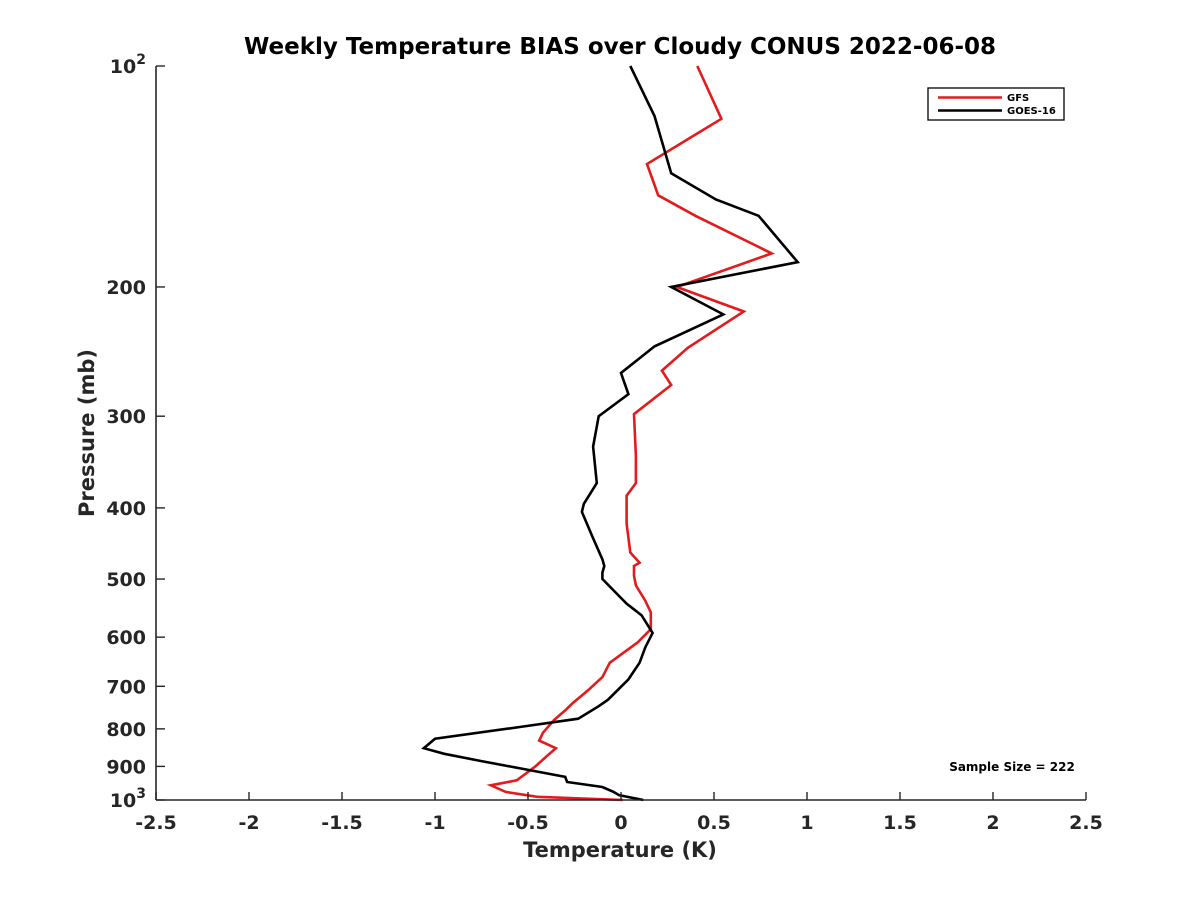  I want to click on x-tick-label: 0, so click(620, 823).